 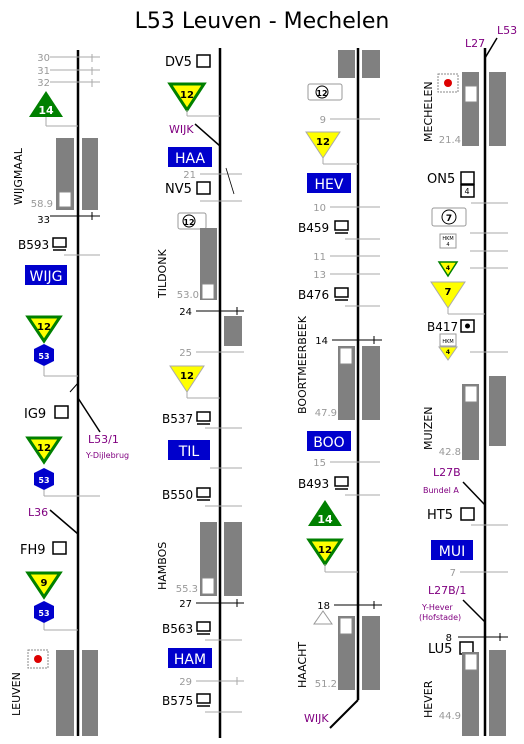 What do you see at coordinates (323, 617) in the screenshot?
I see `warning-triangle-icon` at bounding box center [323, 617].